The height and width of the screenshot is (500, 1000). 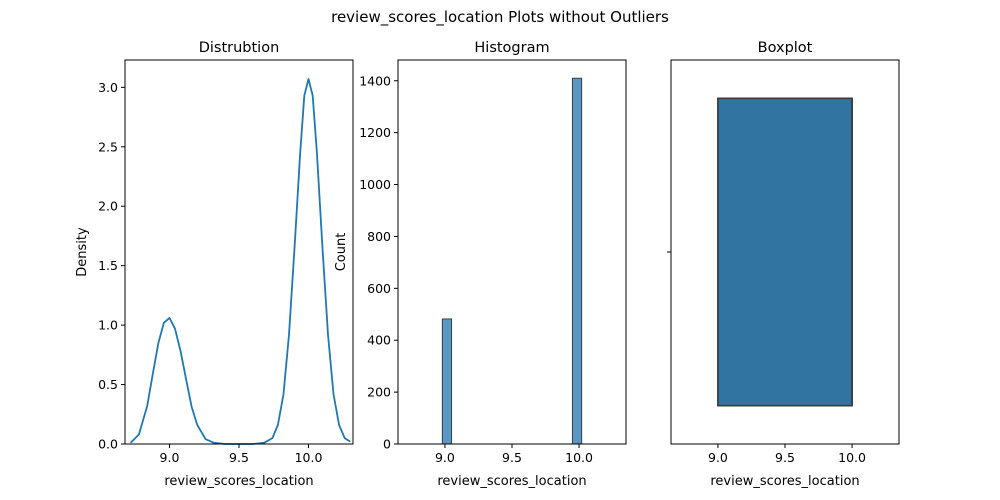 What do you see at coordinates (238, 481) in the screenshot?
I see `distribution-xlabel: review_scores_location` at bounding box center [238, 481].